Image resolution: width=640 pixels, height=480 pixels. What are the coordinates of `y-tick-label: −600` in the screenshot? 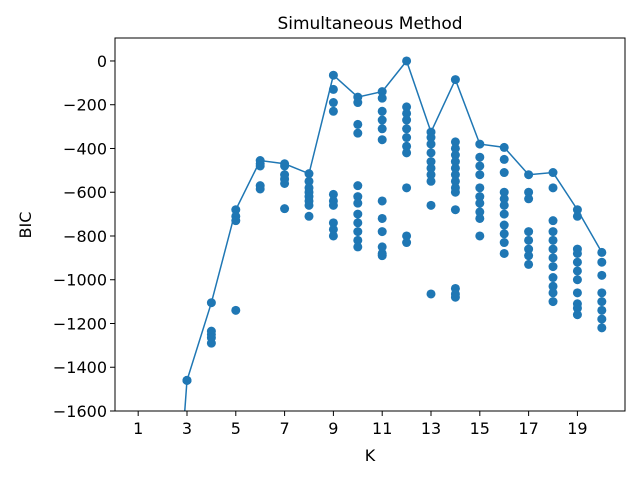 It's located at (85, 192).